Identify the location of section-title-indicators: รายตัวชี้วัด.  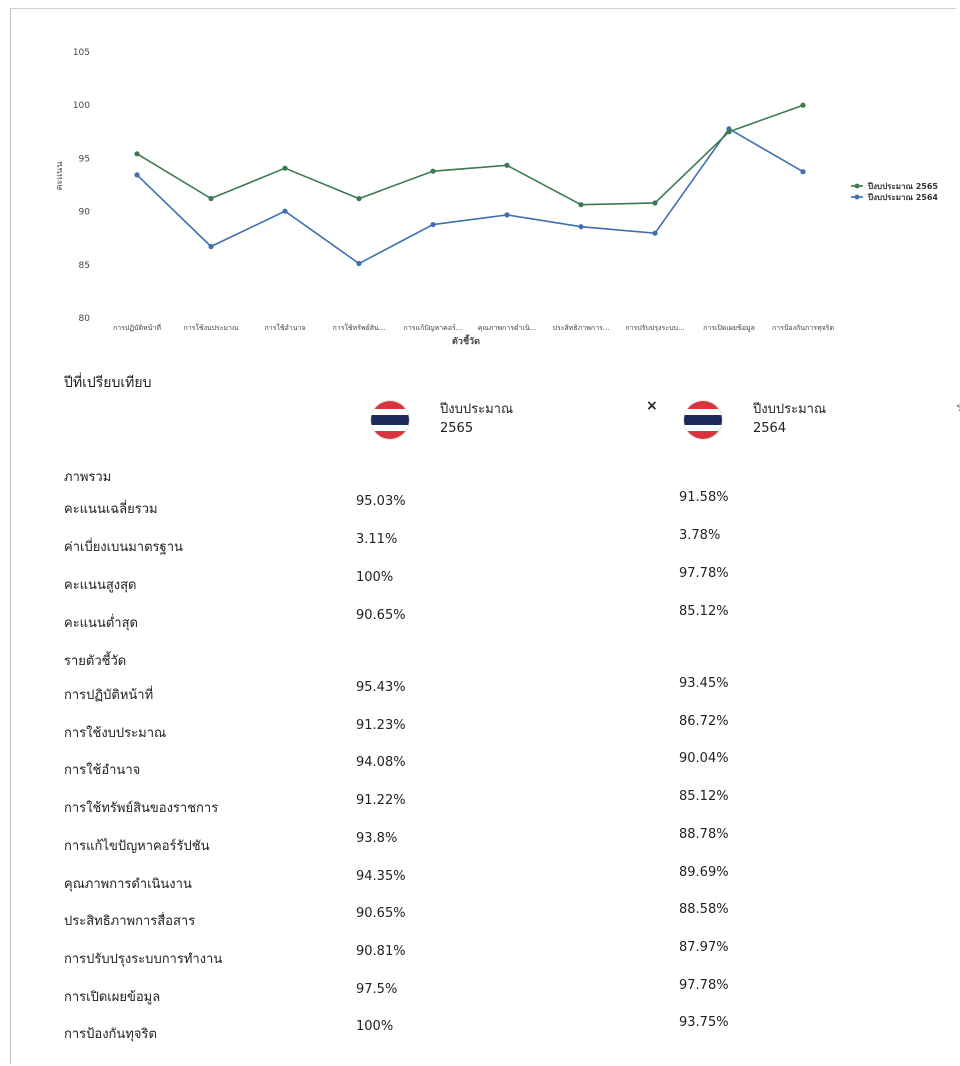
(95, 661).